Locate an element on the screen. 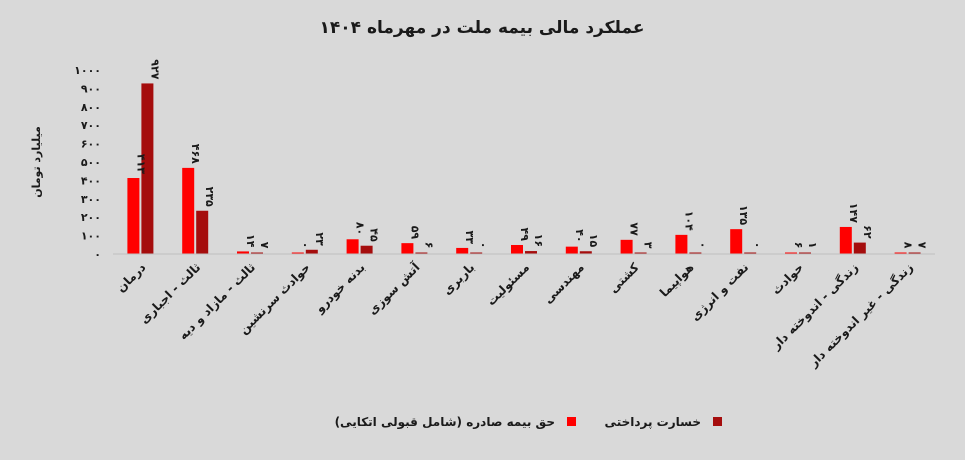 This screenshot has height=460, width=965. data-label: ۹۲۷ is located at coordinates (154, 69).